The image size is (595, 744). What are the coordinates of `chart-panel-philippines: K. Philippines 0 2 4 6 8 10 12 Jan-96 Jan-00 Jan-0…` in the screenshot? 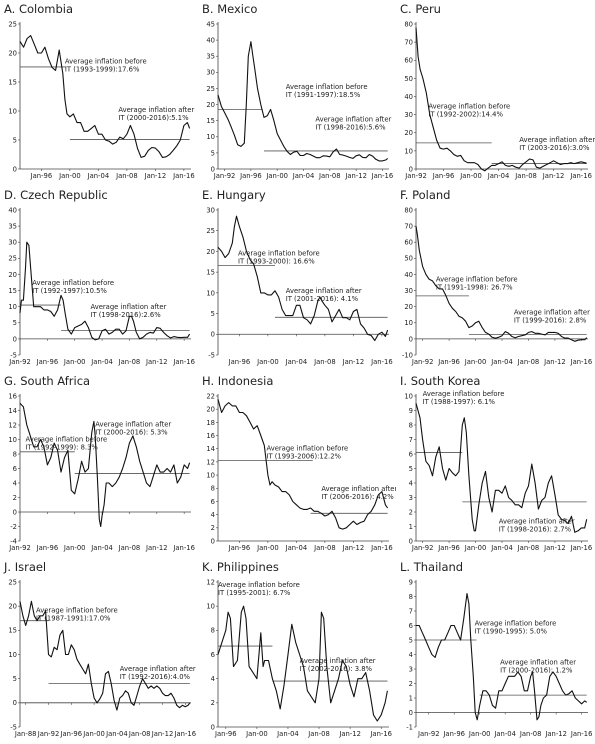 It's located at (297, 651).